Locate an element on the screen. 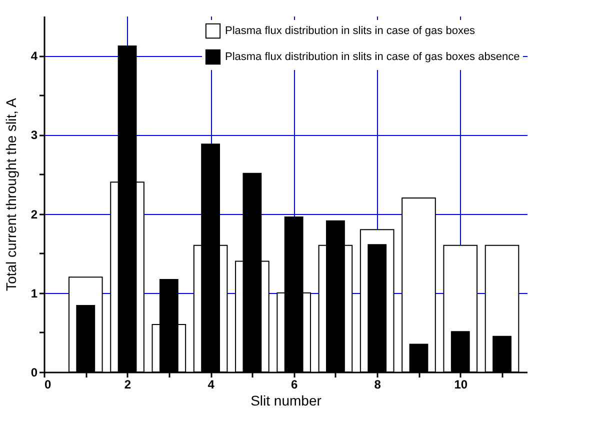 Image resolution: width=605 pixels, height=426 pixels. y-tick-label: 0 is located at coordinates (34, 373).